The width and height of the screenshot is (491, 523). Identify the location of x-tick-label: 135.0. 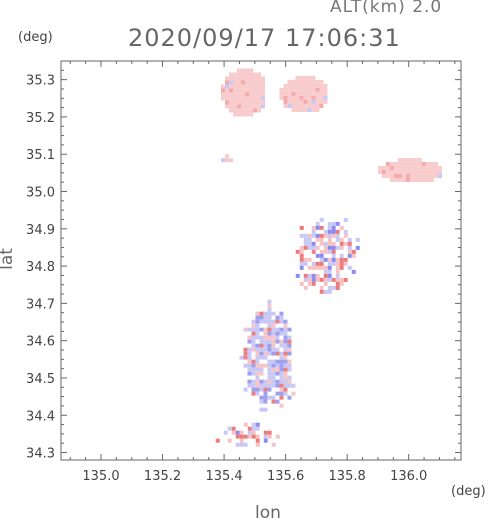
(100, 476).